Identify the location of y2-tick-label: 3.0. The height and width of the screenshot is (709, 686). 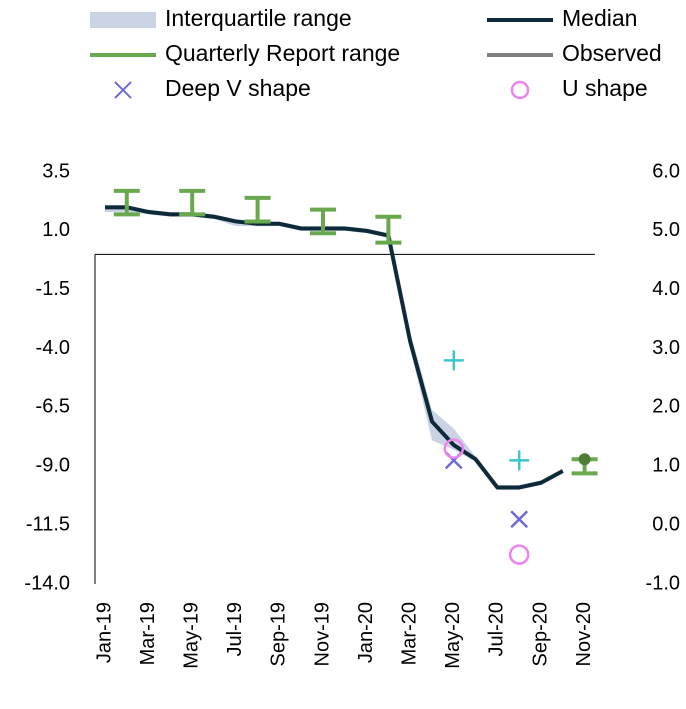
(666, 348).